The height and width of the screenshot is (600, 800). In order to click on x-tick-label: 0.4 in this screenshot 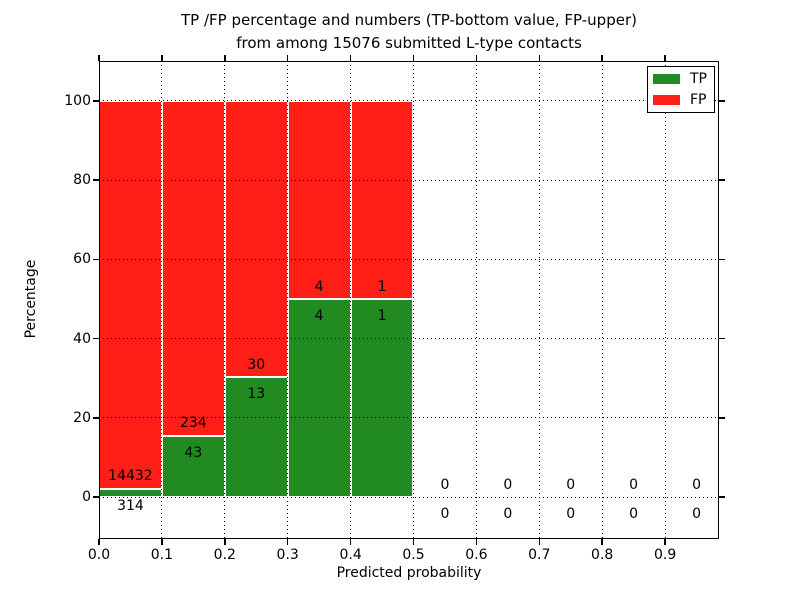, I will do `click(350, 555)`.